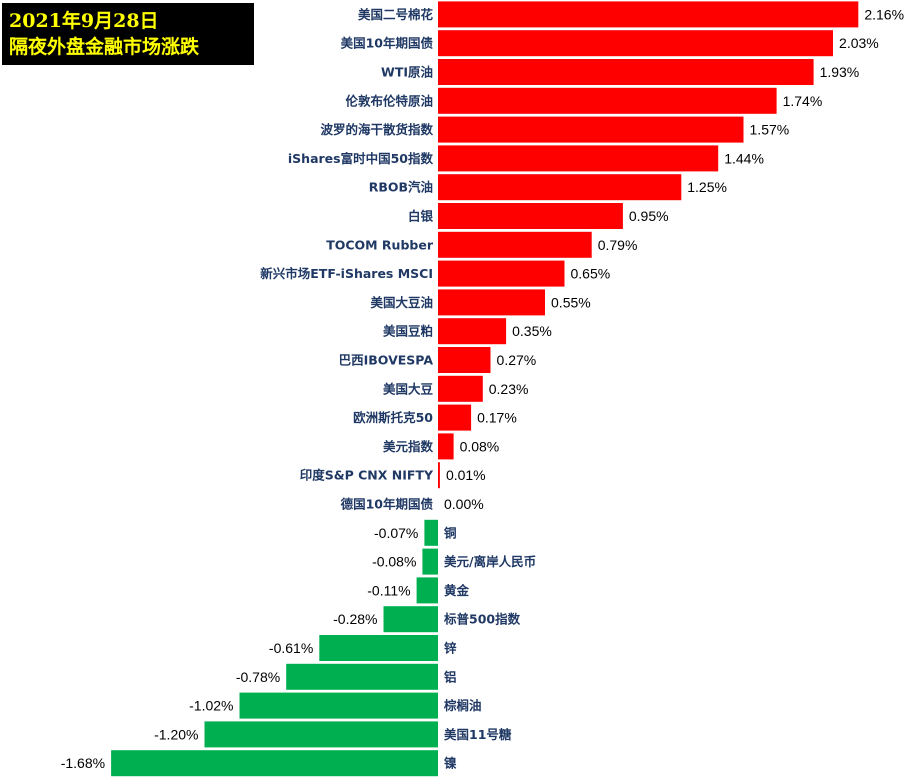 Image resolution: width=912 pixels, height=777 pixels. Describe the element at coordinates (401, 302) in the screenshot. I see `category-label-10: 美国大豆油` at that location.